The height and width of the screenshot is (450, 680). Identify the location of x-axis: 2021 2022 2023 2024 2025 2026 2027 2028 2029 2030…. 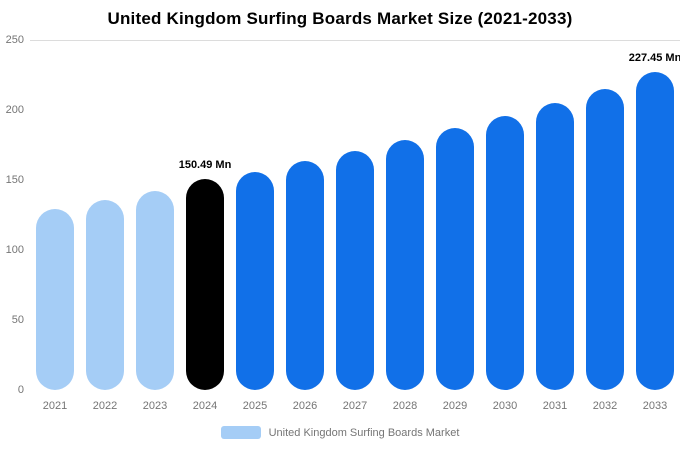
(340, 408).